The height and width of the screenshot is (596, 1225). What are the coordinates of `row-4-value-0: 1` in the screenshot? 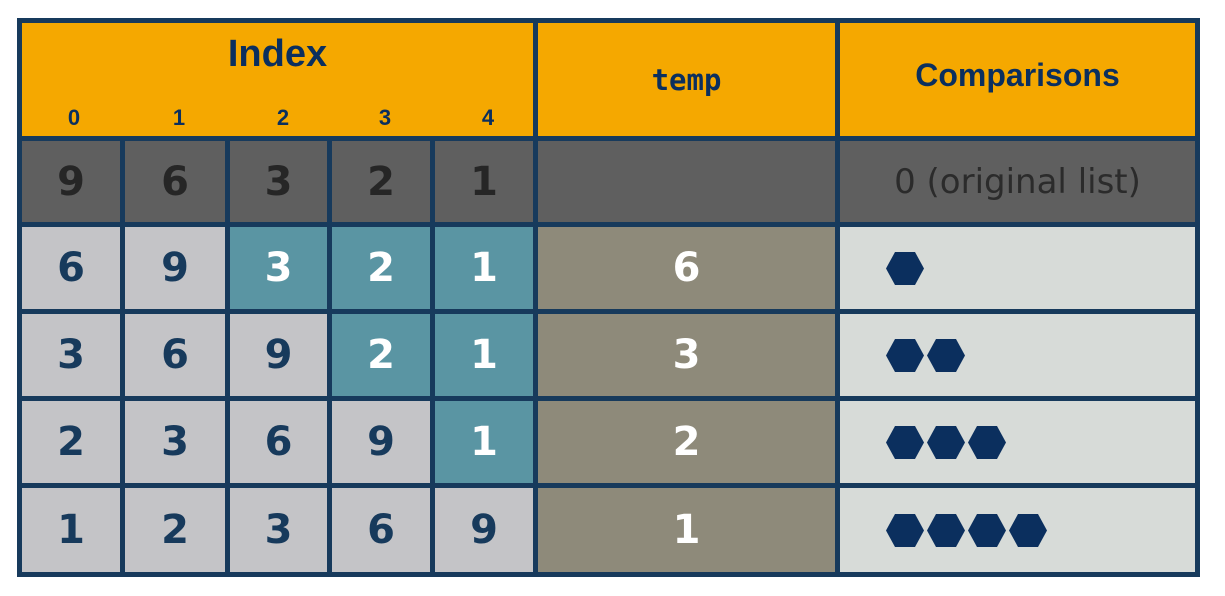 It's located at (71, 530).